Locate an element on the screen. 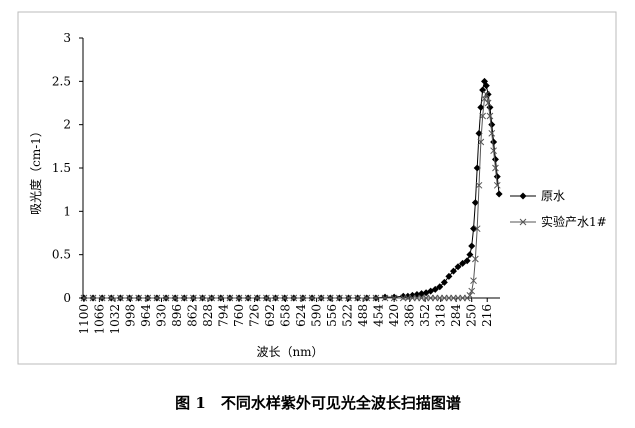 The width and height of the screenshot is (635, 428). legend-label: 实验产水1# is located at coordinates (574, 221).